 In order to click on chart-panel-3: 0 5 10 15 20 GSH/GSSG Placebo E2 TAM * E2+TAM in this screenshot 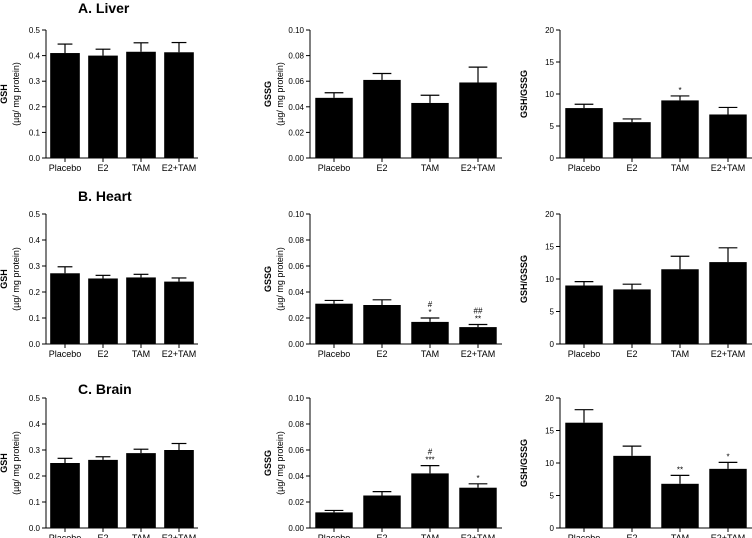, I will do `click(635, 99)`.